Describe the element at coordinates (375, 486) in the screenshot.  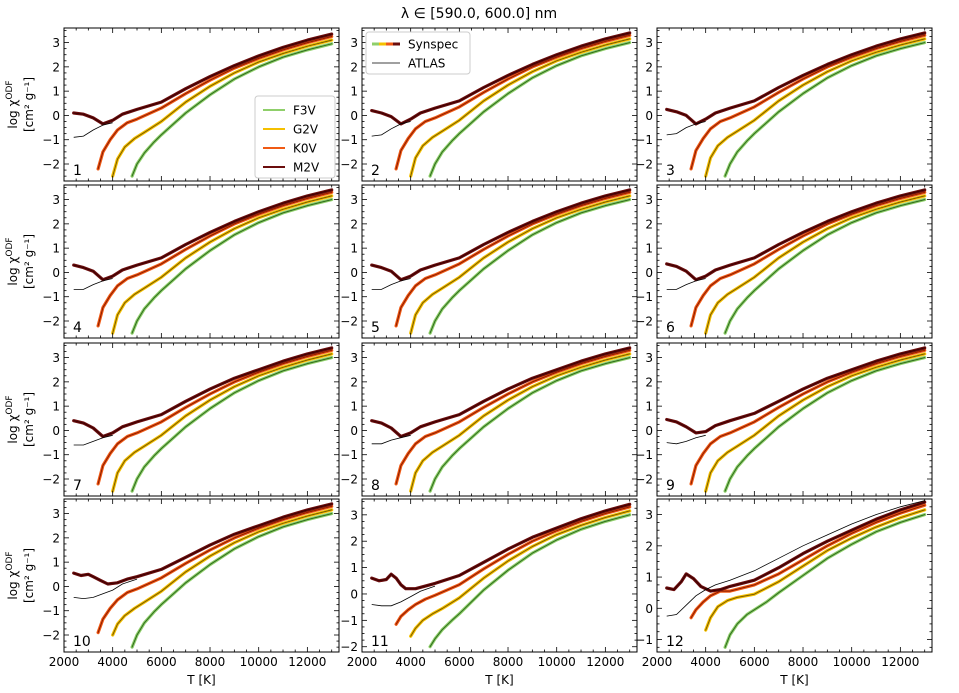
I see `panel-number: 8` at that location.